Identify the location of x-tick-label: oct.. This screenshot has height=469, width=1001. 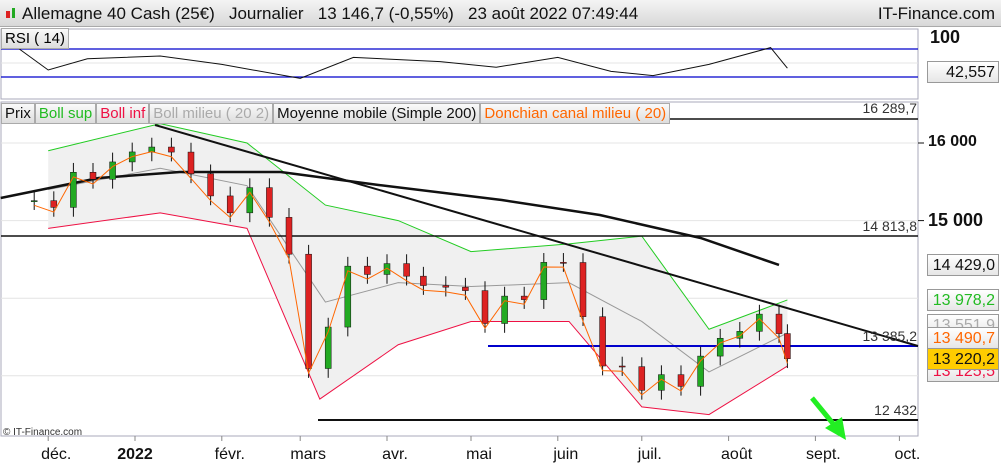
(907, 454).